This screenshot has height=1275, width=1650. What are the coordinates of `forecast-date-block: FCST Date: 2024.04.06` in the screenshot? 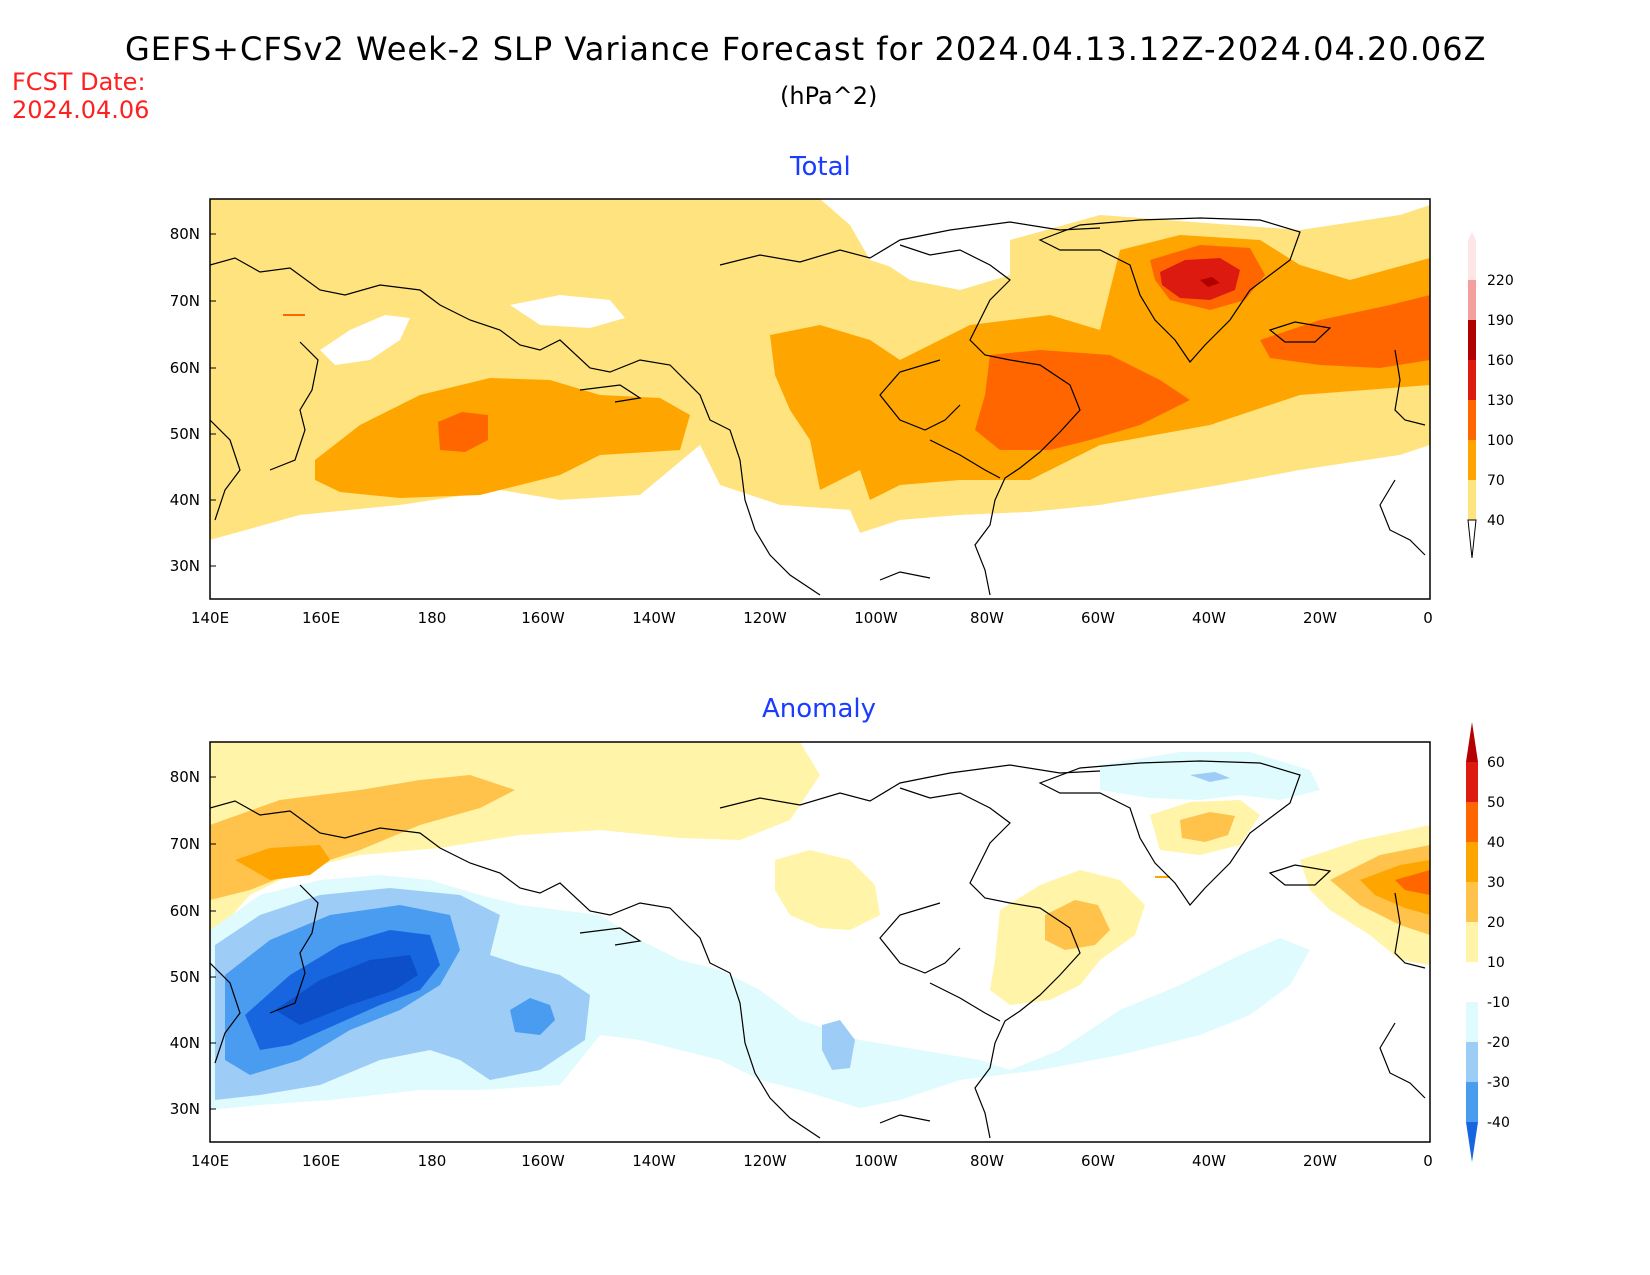 It's located at (80, 96).